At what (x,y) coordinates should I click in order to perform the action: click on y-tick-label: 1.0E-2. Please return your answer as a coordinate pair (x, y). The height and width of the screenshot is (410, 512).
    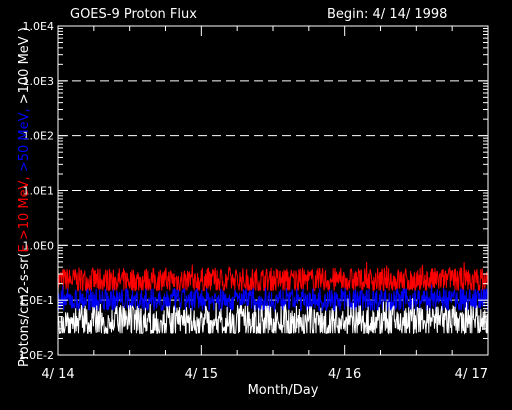
    Looking at the image, I should click on (36, 355).